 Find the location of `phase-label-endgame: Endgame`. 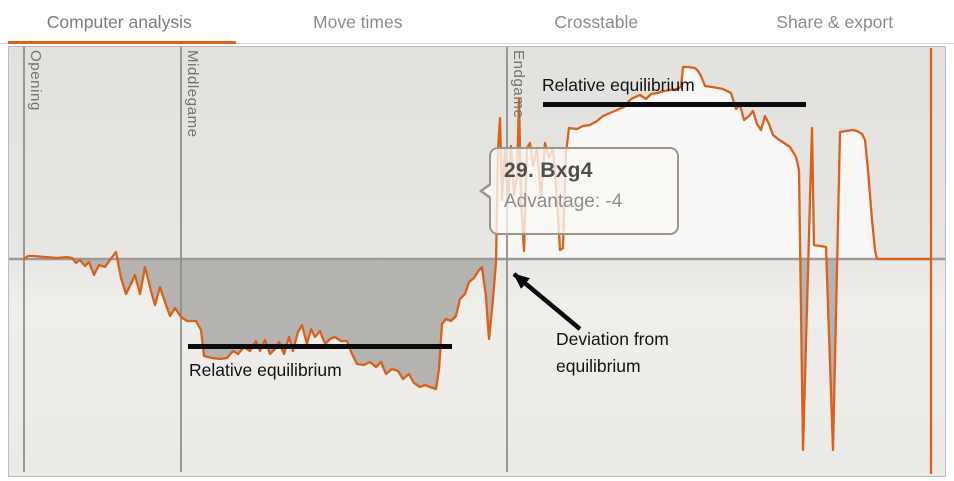

phase-label-endgame: Endgame is located at coordinates (518, 84).